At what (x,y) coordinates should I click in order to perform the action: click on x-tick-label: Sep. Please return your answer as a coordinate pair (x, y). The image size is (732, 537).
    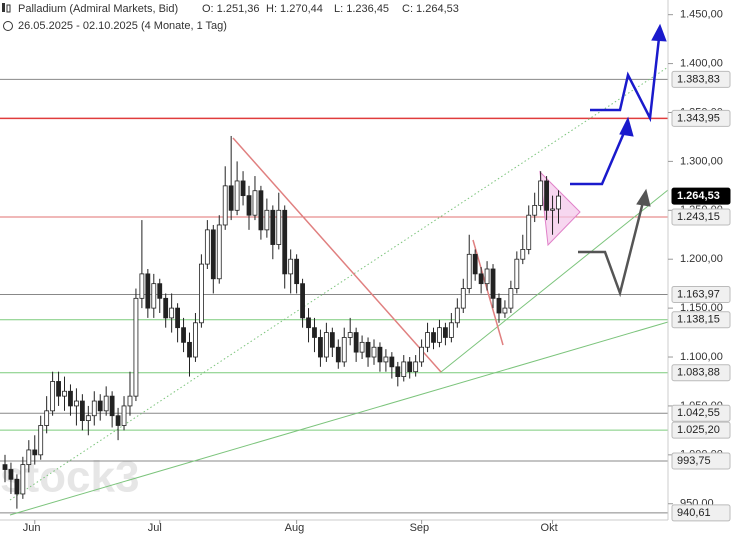
    Looking at the image, I should click on (420, 528).